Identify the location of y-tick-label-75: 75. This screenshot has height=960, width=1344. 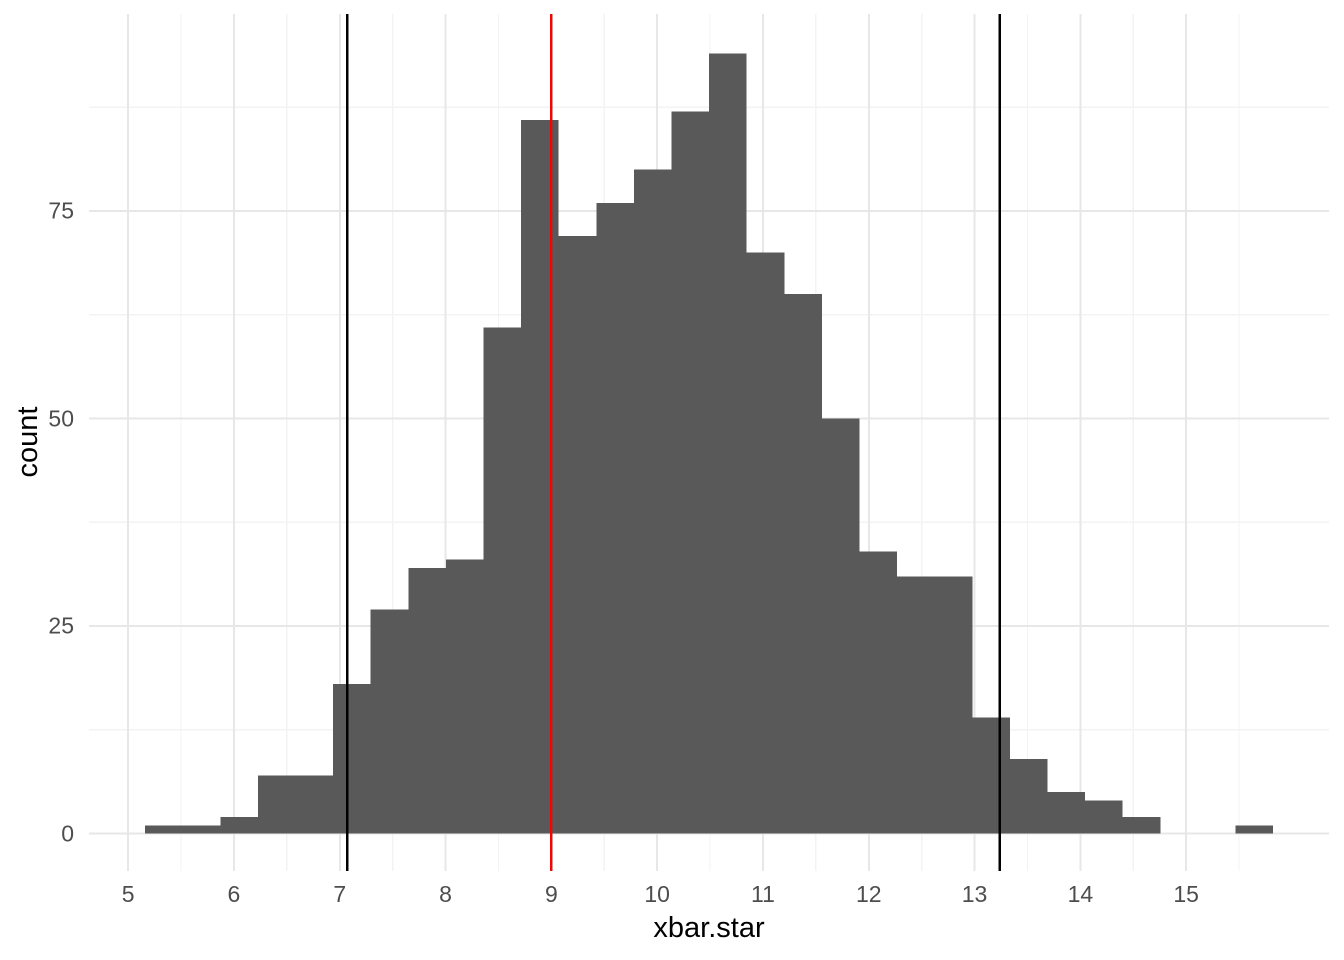
(61, 210).